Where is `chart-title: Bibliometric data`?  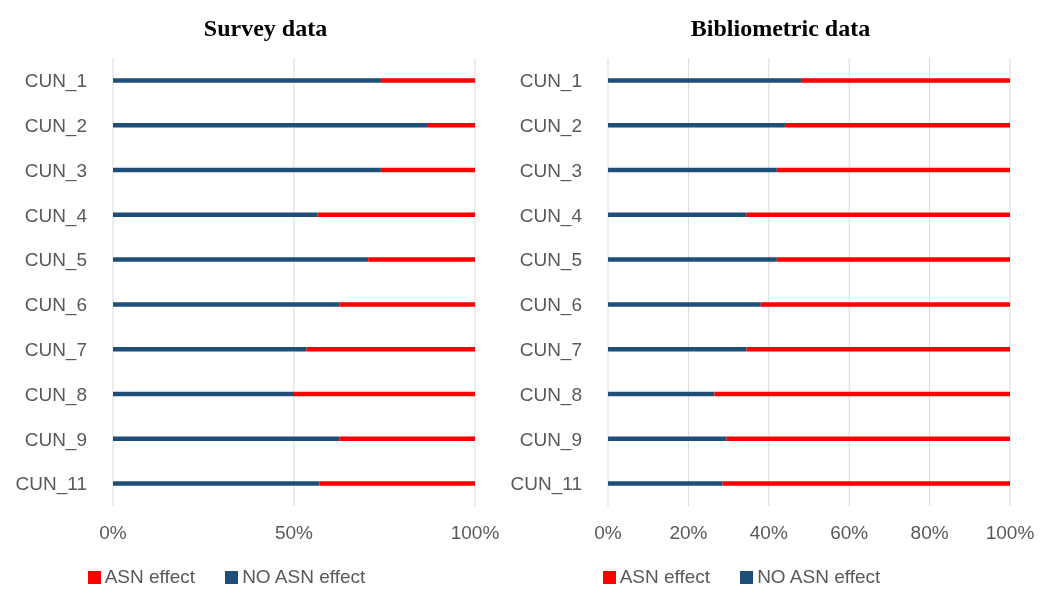
chart-title: Bibliometric data is located at coordinates (780, 28).